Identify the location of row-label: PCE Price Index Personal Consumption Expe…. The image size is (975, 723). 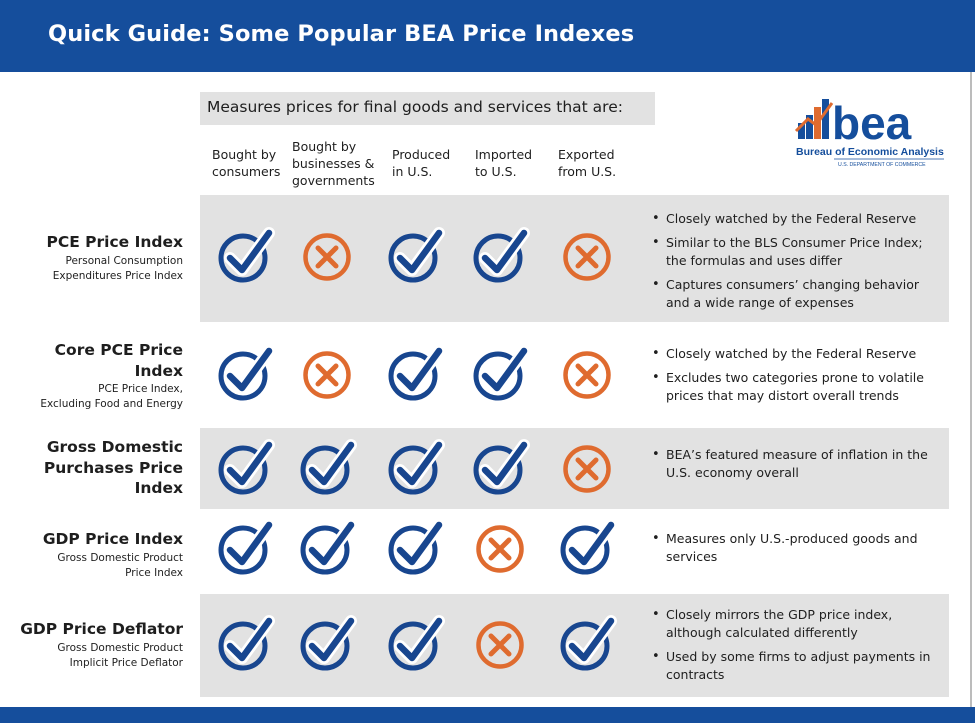
(114, 258).